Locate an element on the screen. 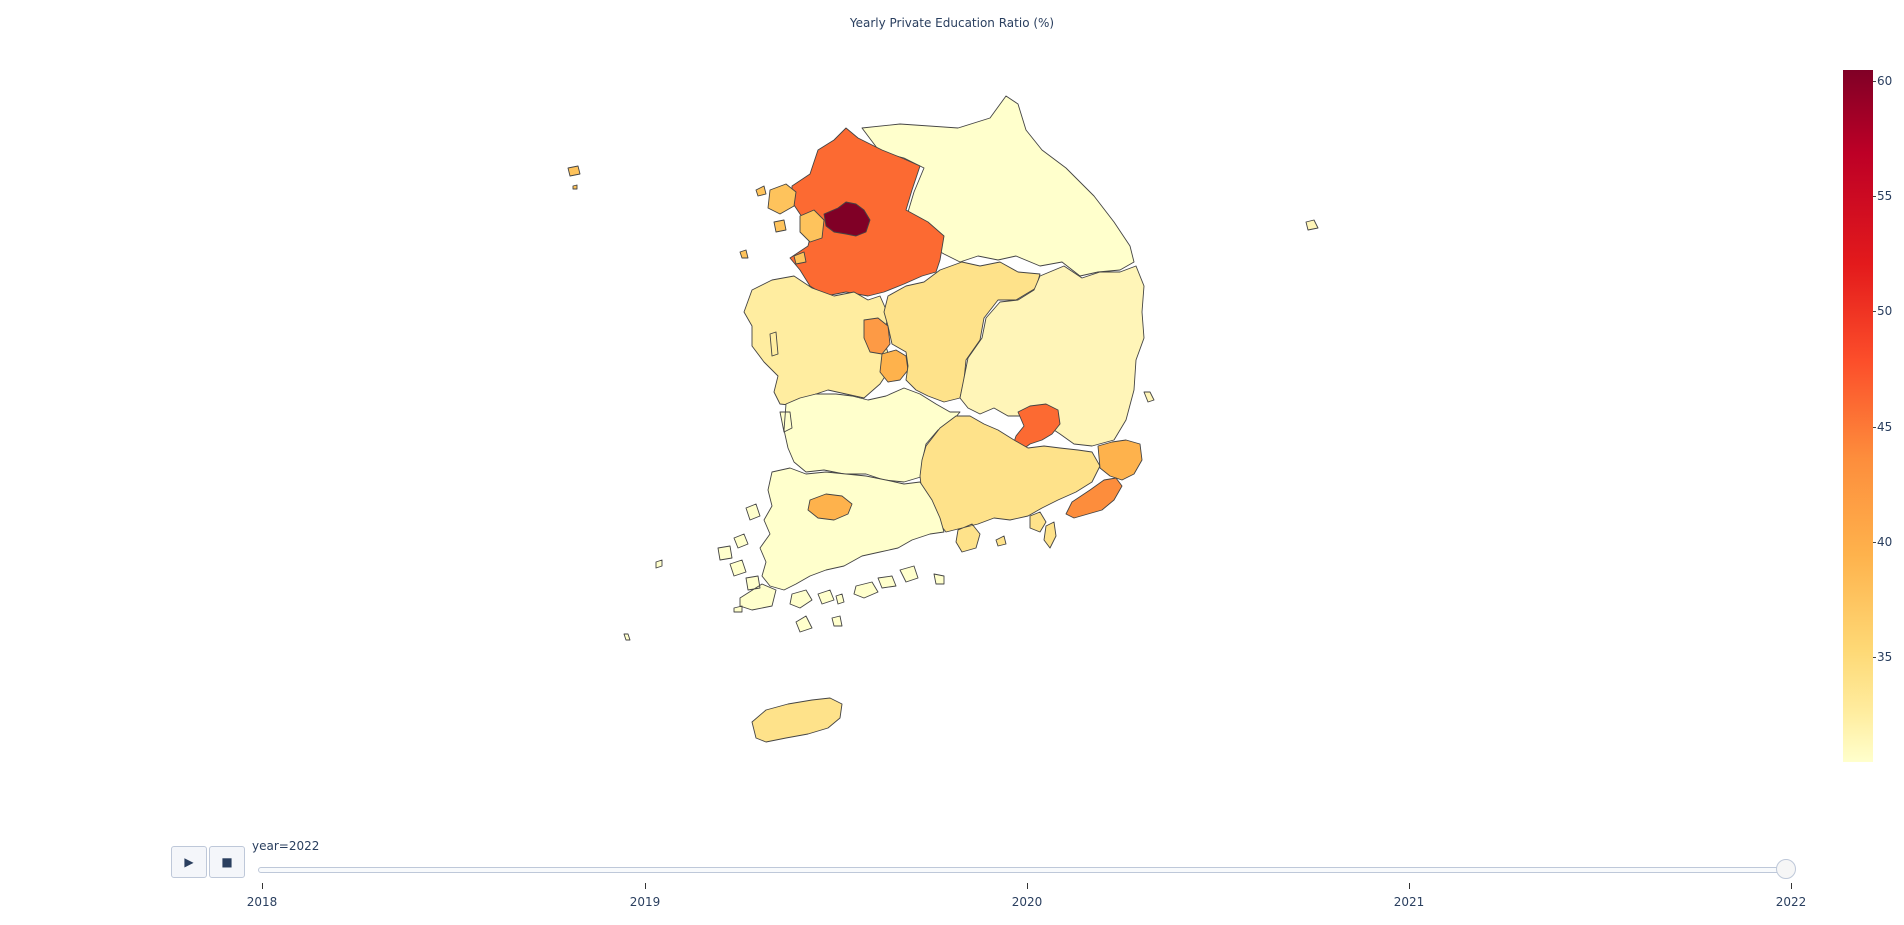 The width and height of the screenshot is (1904, 925). slider-handle is located at coordinates (1786, 869).